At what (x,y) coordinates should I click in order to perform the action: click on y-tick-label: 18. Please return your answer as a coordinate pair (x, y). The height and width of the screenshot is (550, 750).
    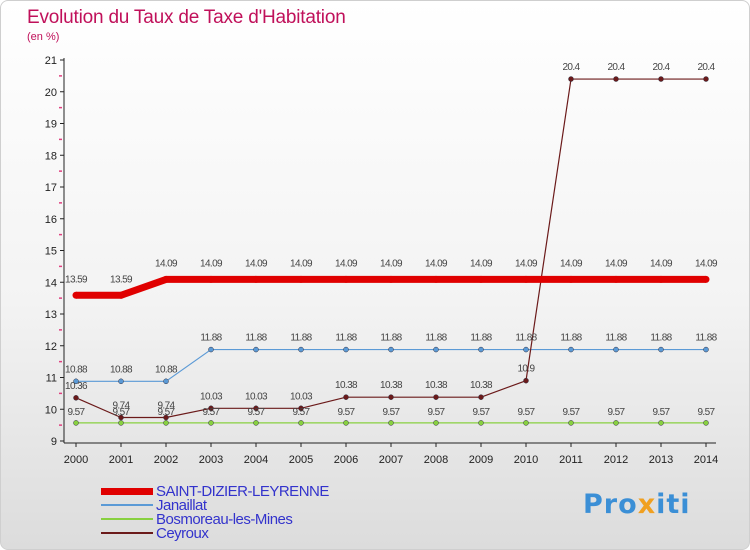
    Looking at the image, I should click on (51, 156).